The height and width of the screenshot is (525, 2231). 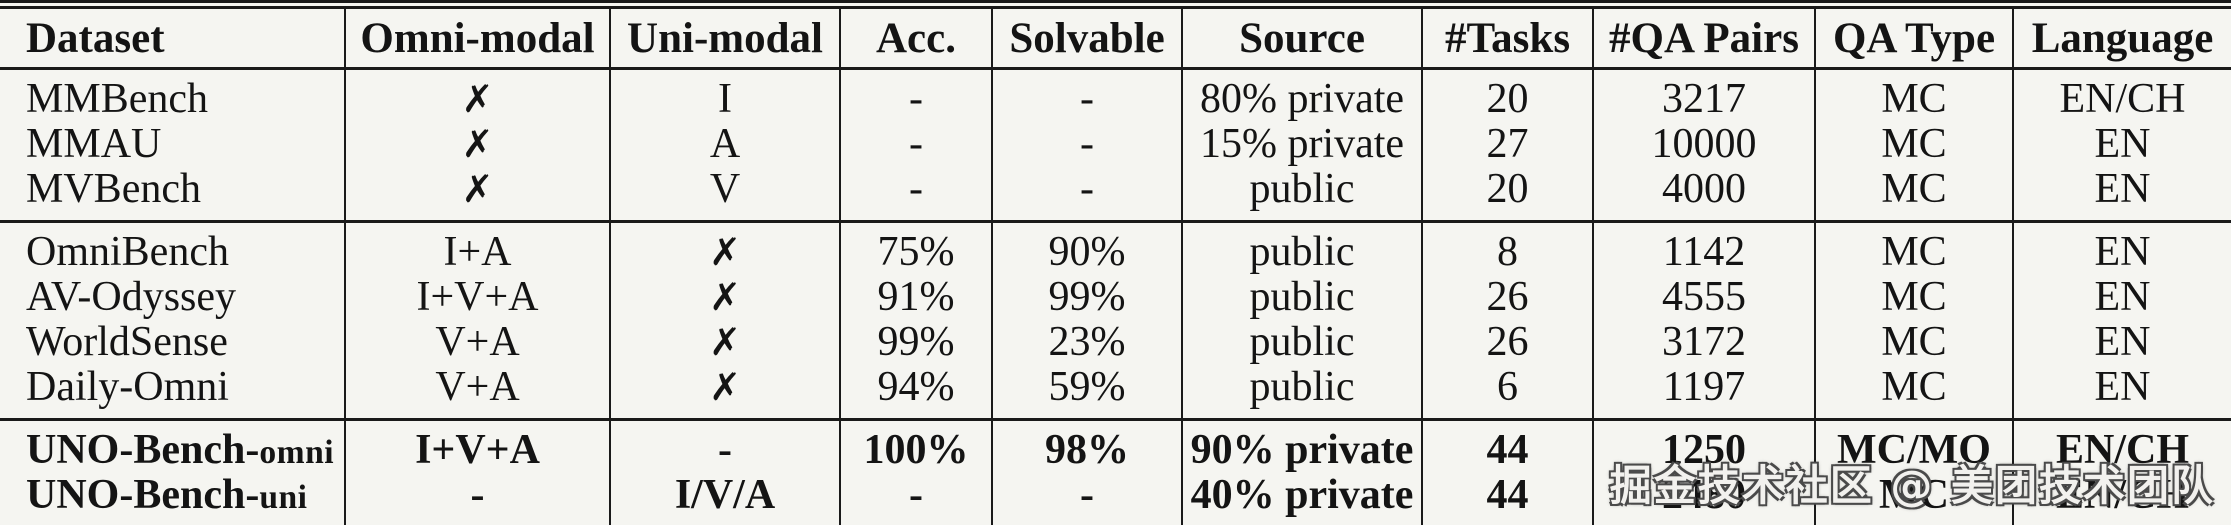 What do you see at coordinates (1913, 445) in the screenshot?
I see `table-cell: MC/MO` at bounding box center [1913, 445].